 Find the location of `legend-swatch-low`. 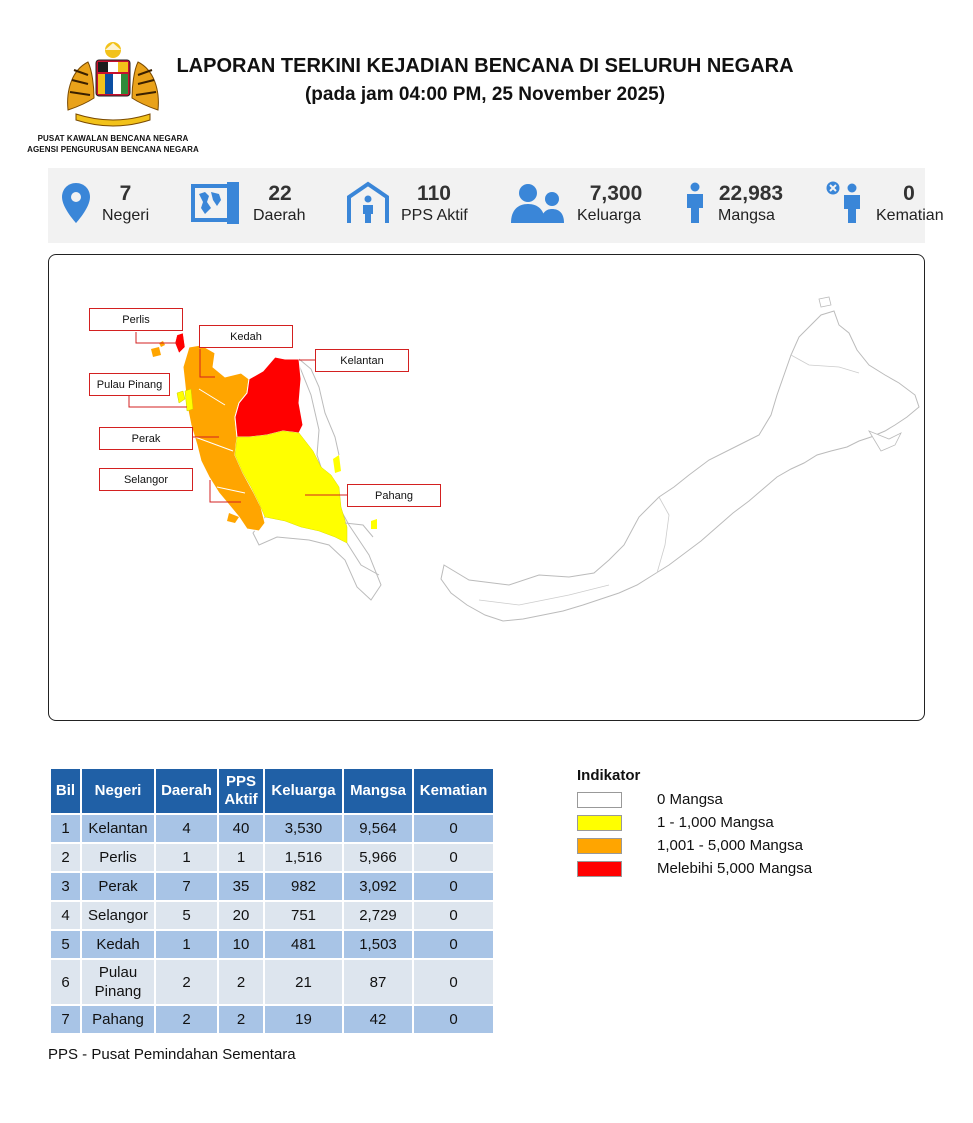

legend-swatch-low is located at coordinates (599, 823).